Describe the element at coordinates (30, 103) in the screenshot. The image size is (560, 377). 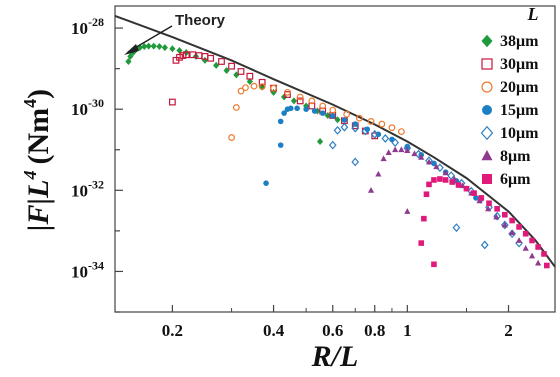
I see `ylabel-unit-sup: 4` at that location.